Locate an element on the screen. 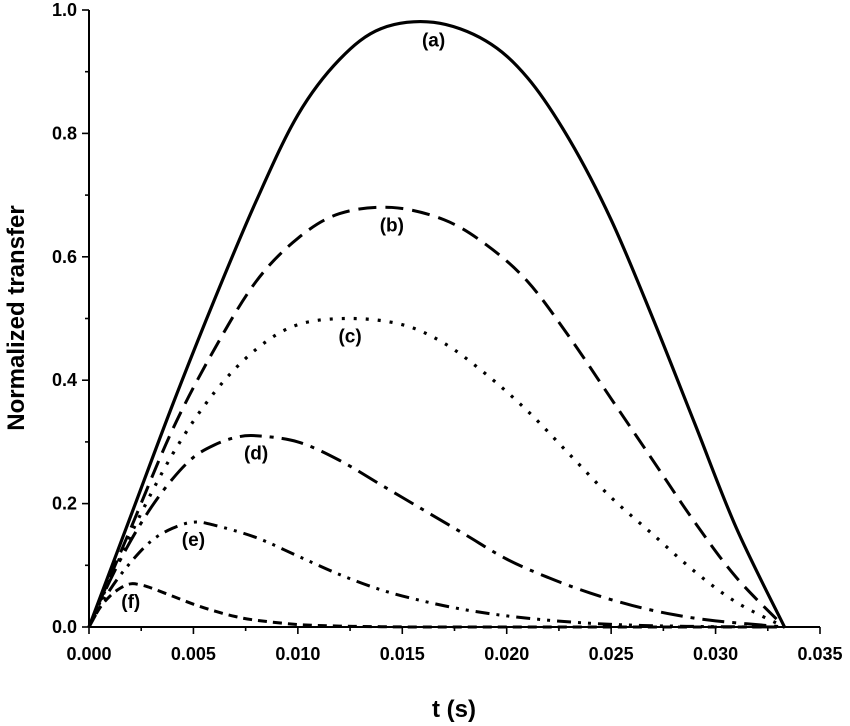 The height and width of the screenshot is (726, 850). x-tick-label: 0.010 is located at coordinates (297, 654).